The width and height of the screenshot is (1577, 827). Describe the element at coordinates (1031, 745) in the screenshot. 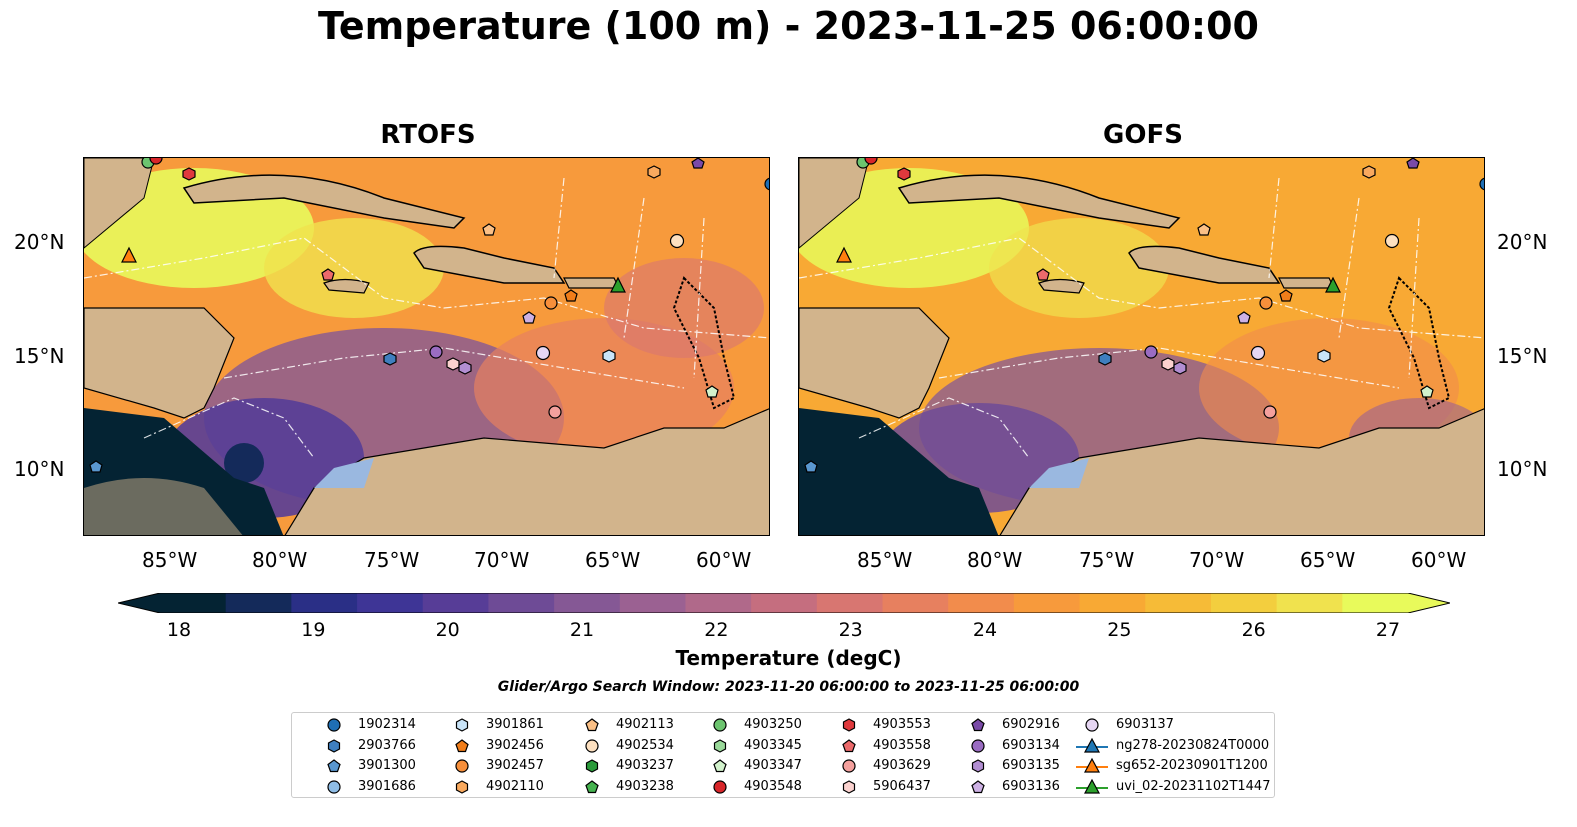

I see `legend-item-label: 6903134` at that location.